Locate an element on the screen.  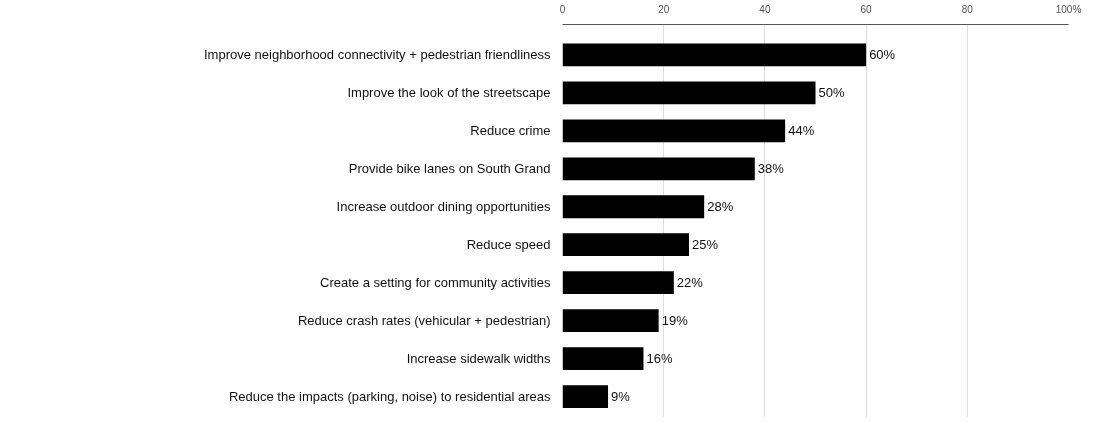
x-tick-label: 60 is located at coordinates (866, 9).